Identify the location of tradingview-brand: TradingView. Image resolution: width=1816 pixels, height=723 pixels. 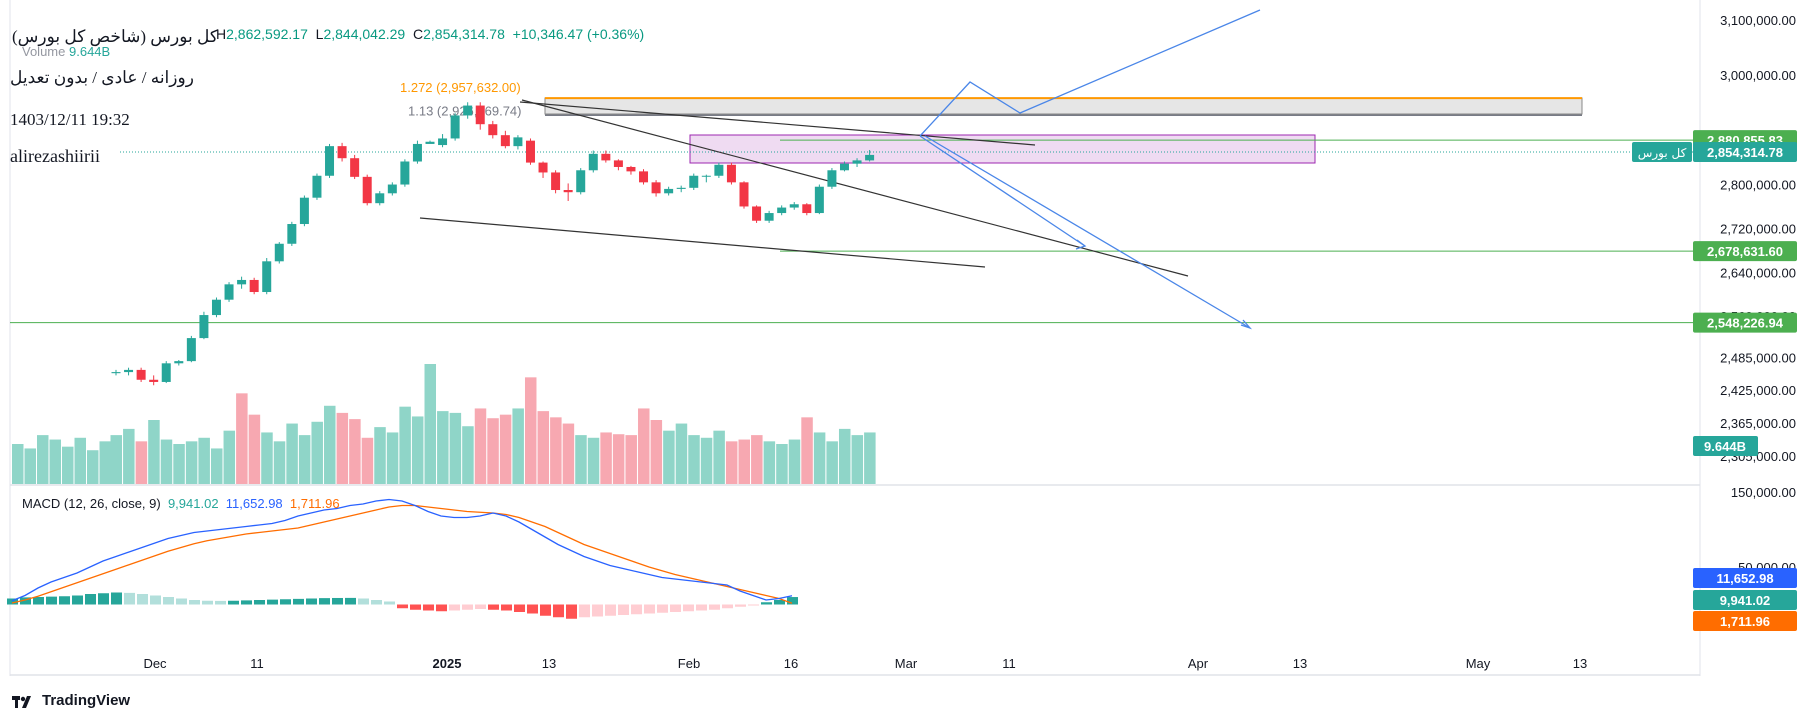
(71, 700).